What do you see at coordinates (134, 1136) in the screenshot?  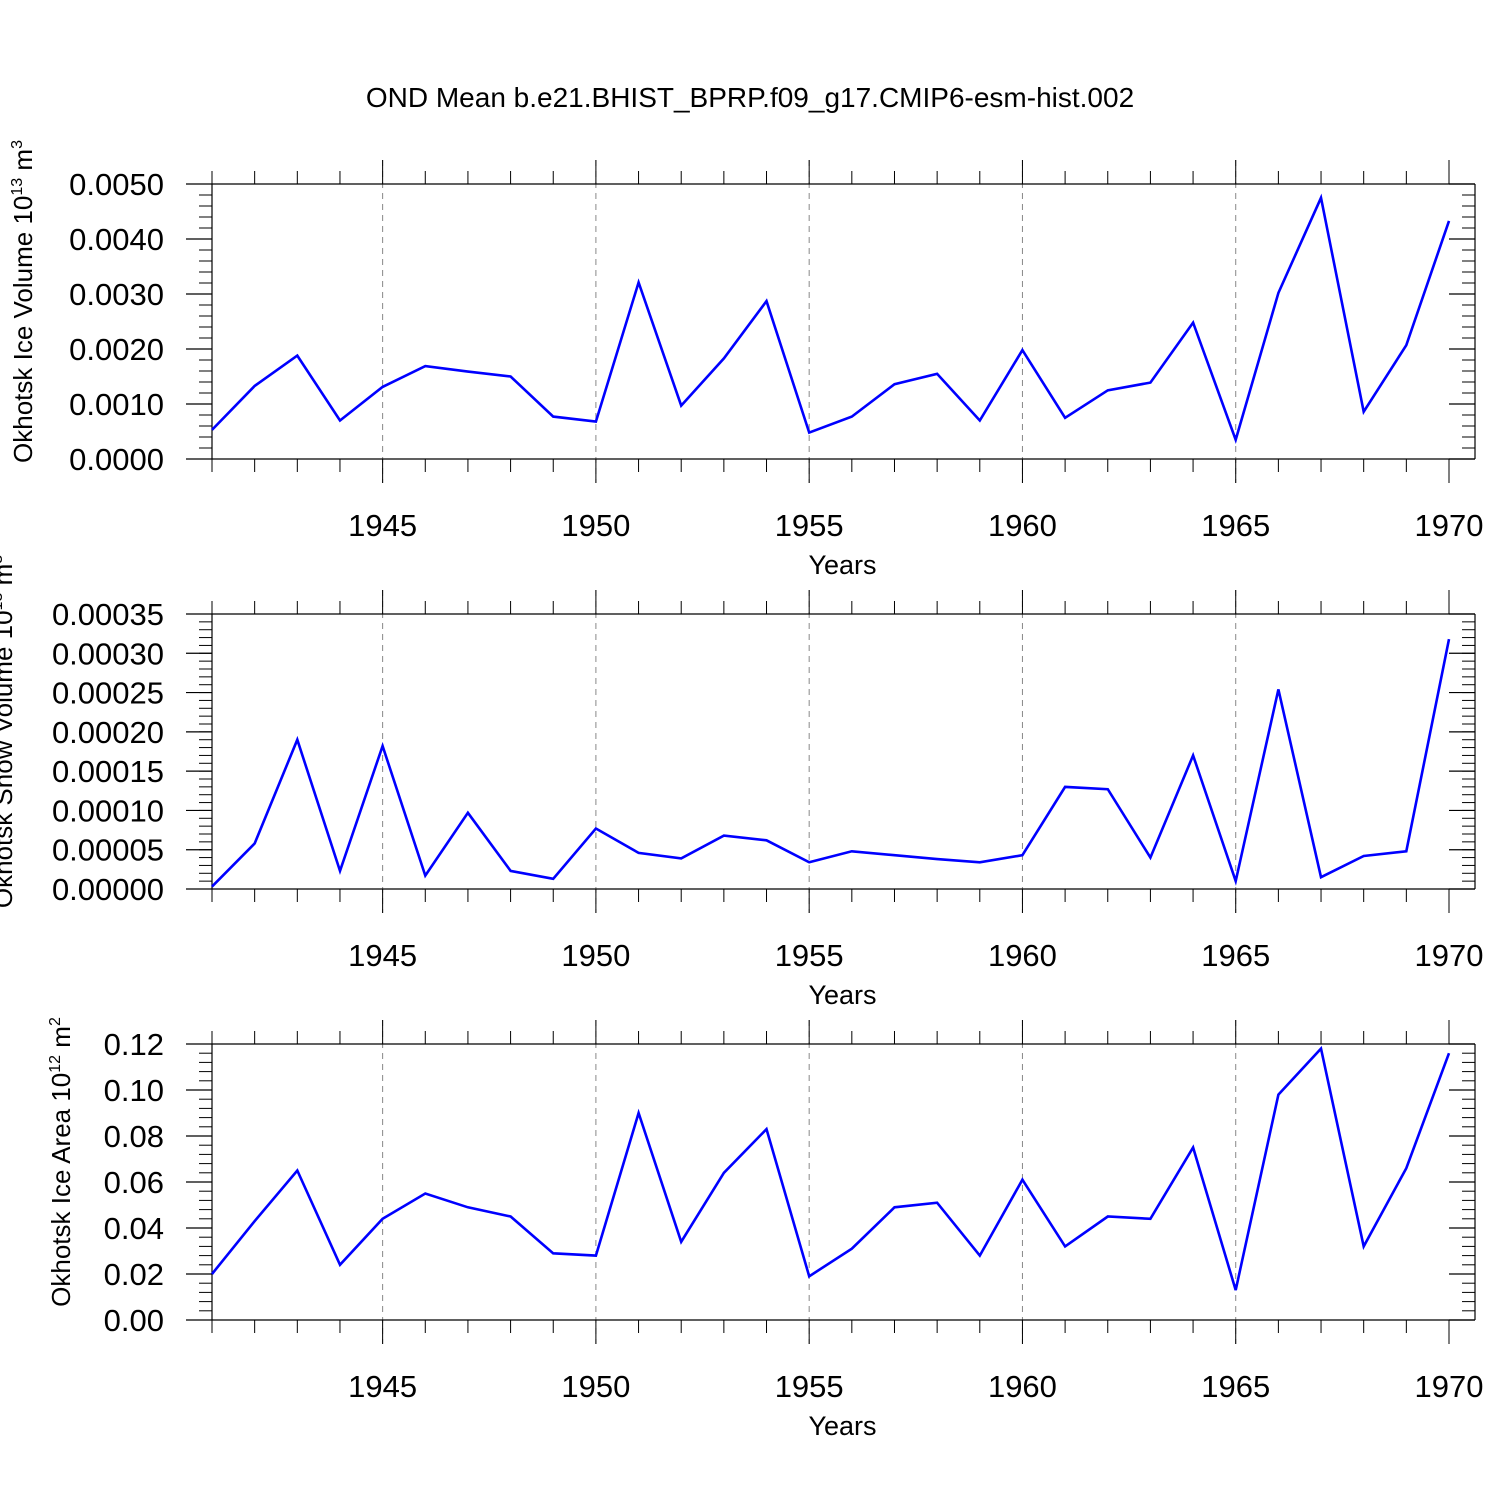 I see `y-tick-label: 0.08` at bounding box center [134, 1136].